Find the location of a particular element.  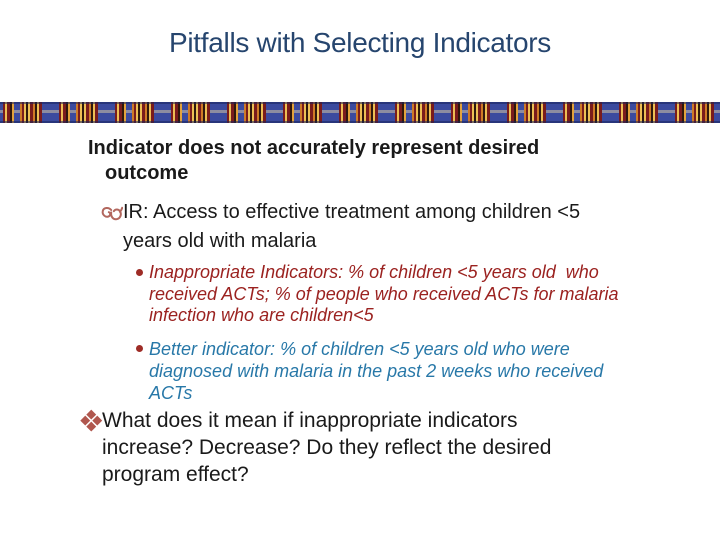

swash-bullet-icon is located at coordinates (112, 216).